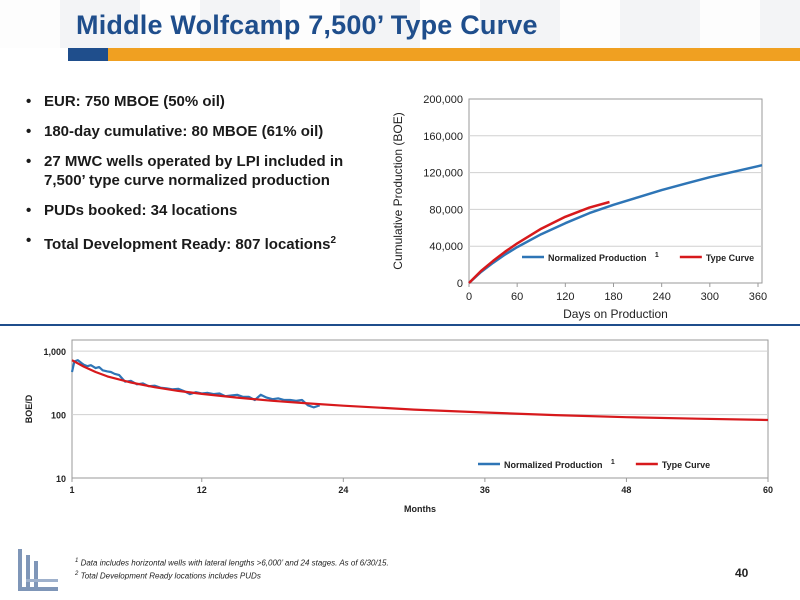 The height and width of the screenshot is (600, 800). What do you see at coordinates (454, 54) in the screenshot?
I see `title-underline-orange` at bounding box center [454, 54].